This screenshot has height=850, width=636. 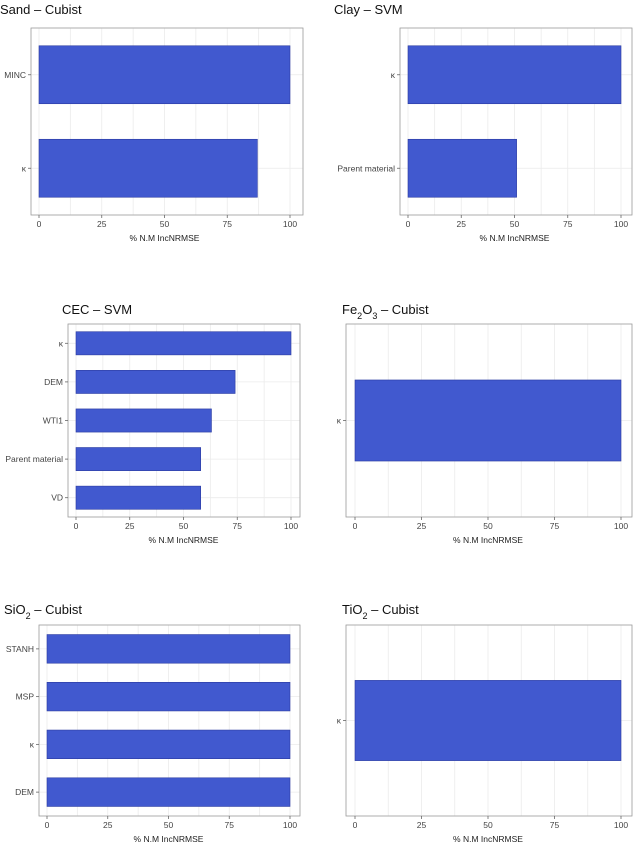 I want to click on y-tick-label: WTI1, so click(x=53, y=421).